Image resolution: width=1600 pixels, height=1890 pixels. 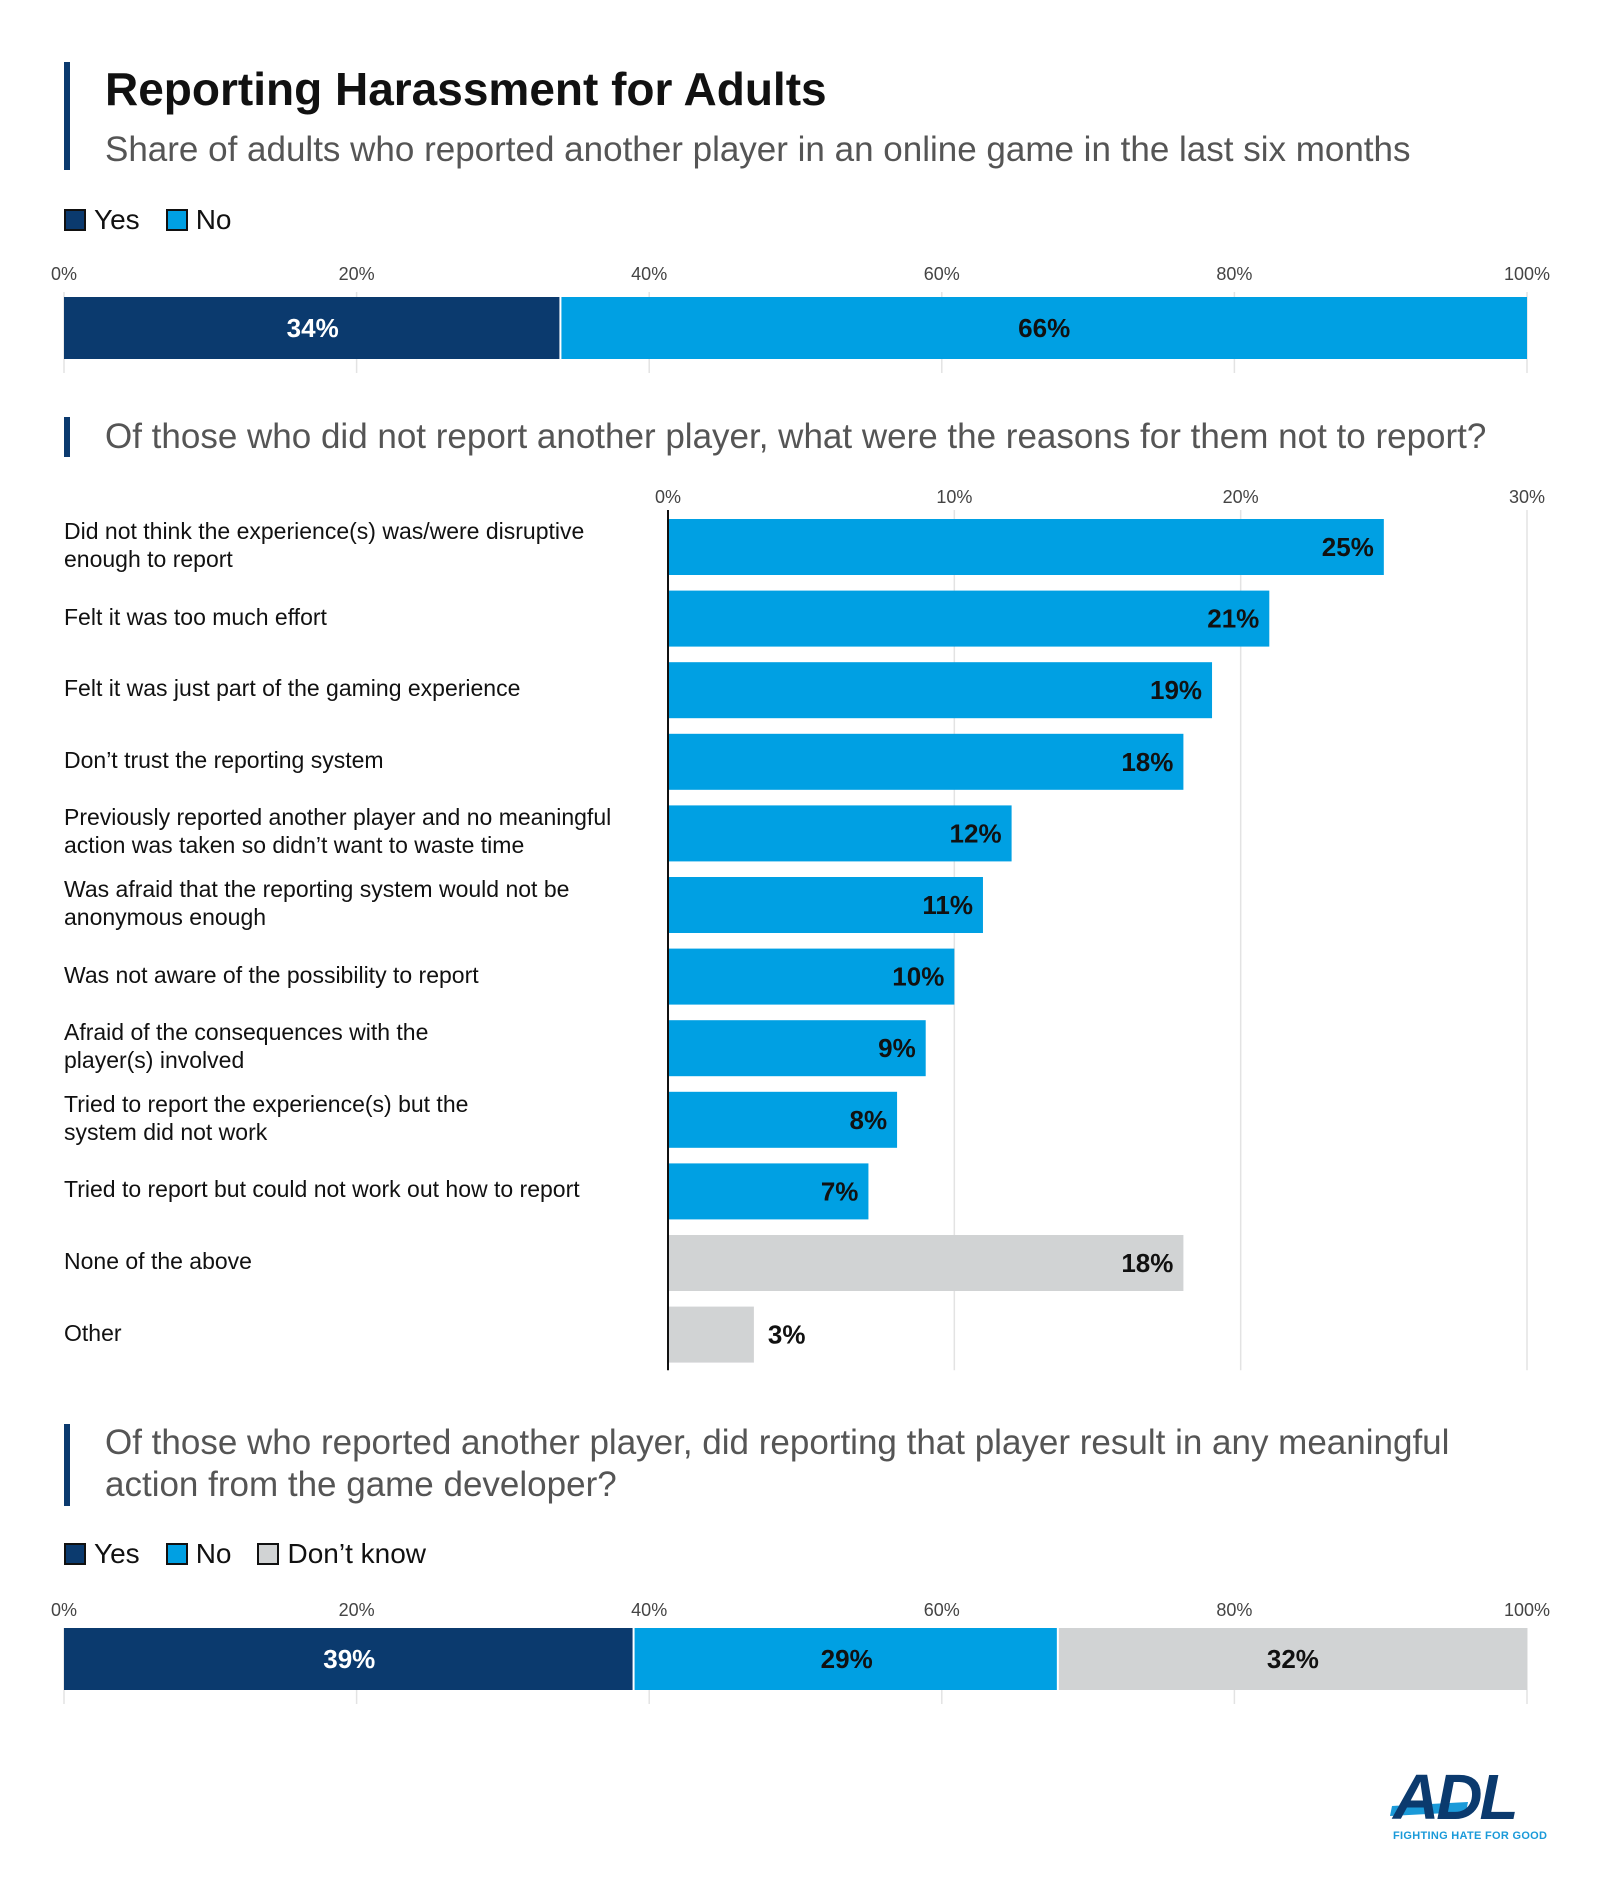 I want to click on legend-chart3: Yes No Don’t know, so click(x=258, y=1554).